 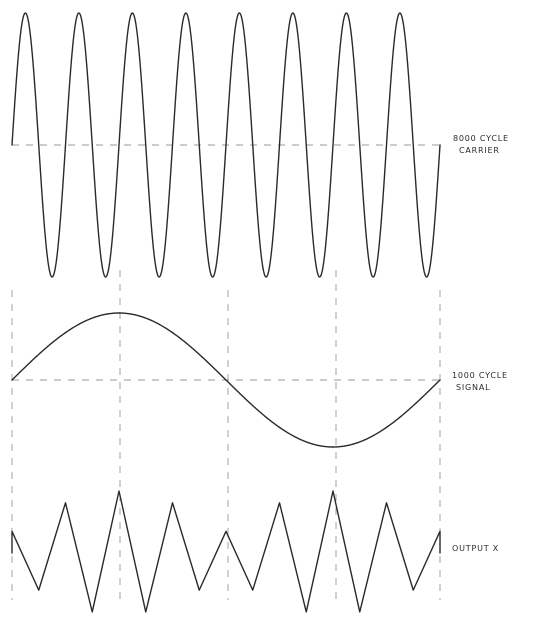 What do you see at coordinates (481, 381) in the screenshot?
I see `signal-label: 1000 CYCLE SIGNAL` at bounding box center [481, 381].